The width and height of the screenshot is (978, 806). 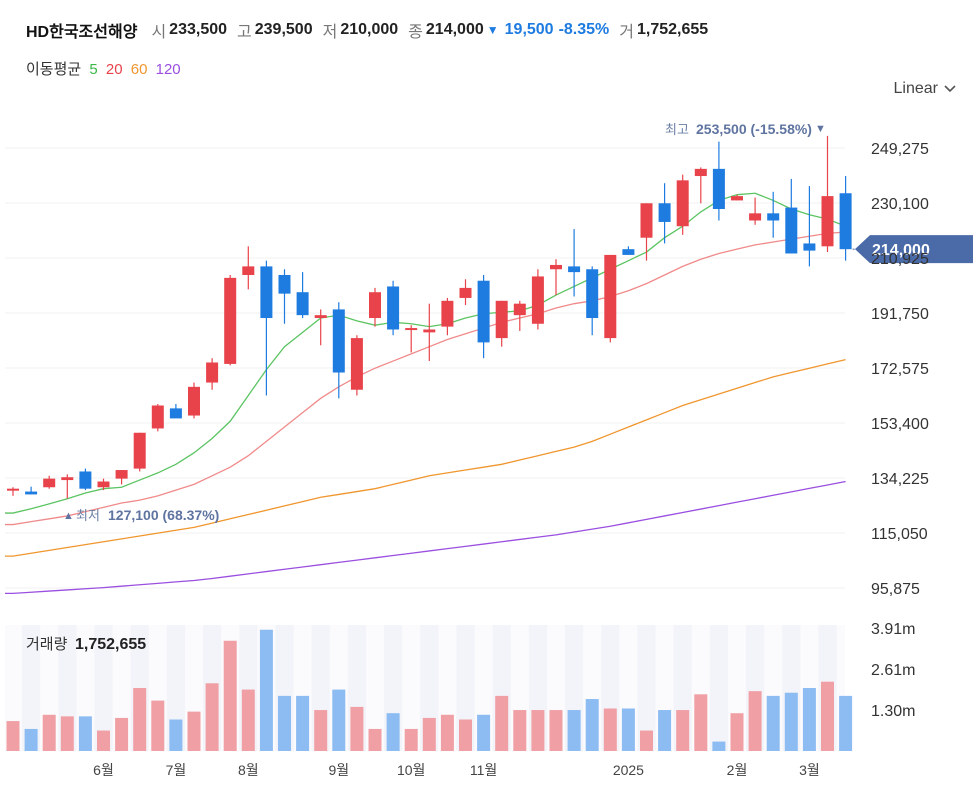 I want to click on x-axis-label: 2025, so click(x=628, y=770).